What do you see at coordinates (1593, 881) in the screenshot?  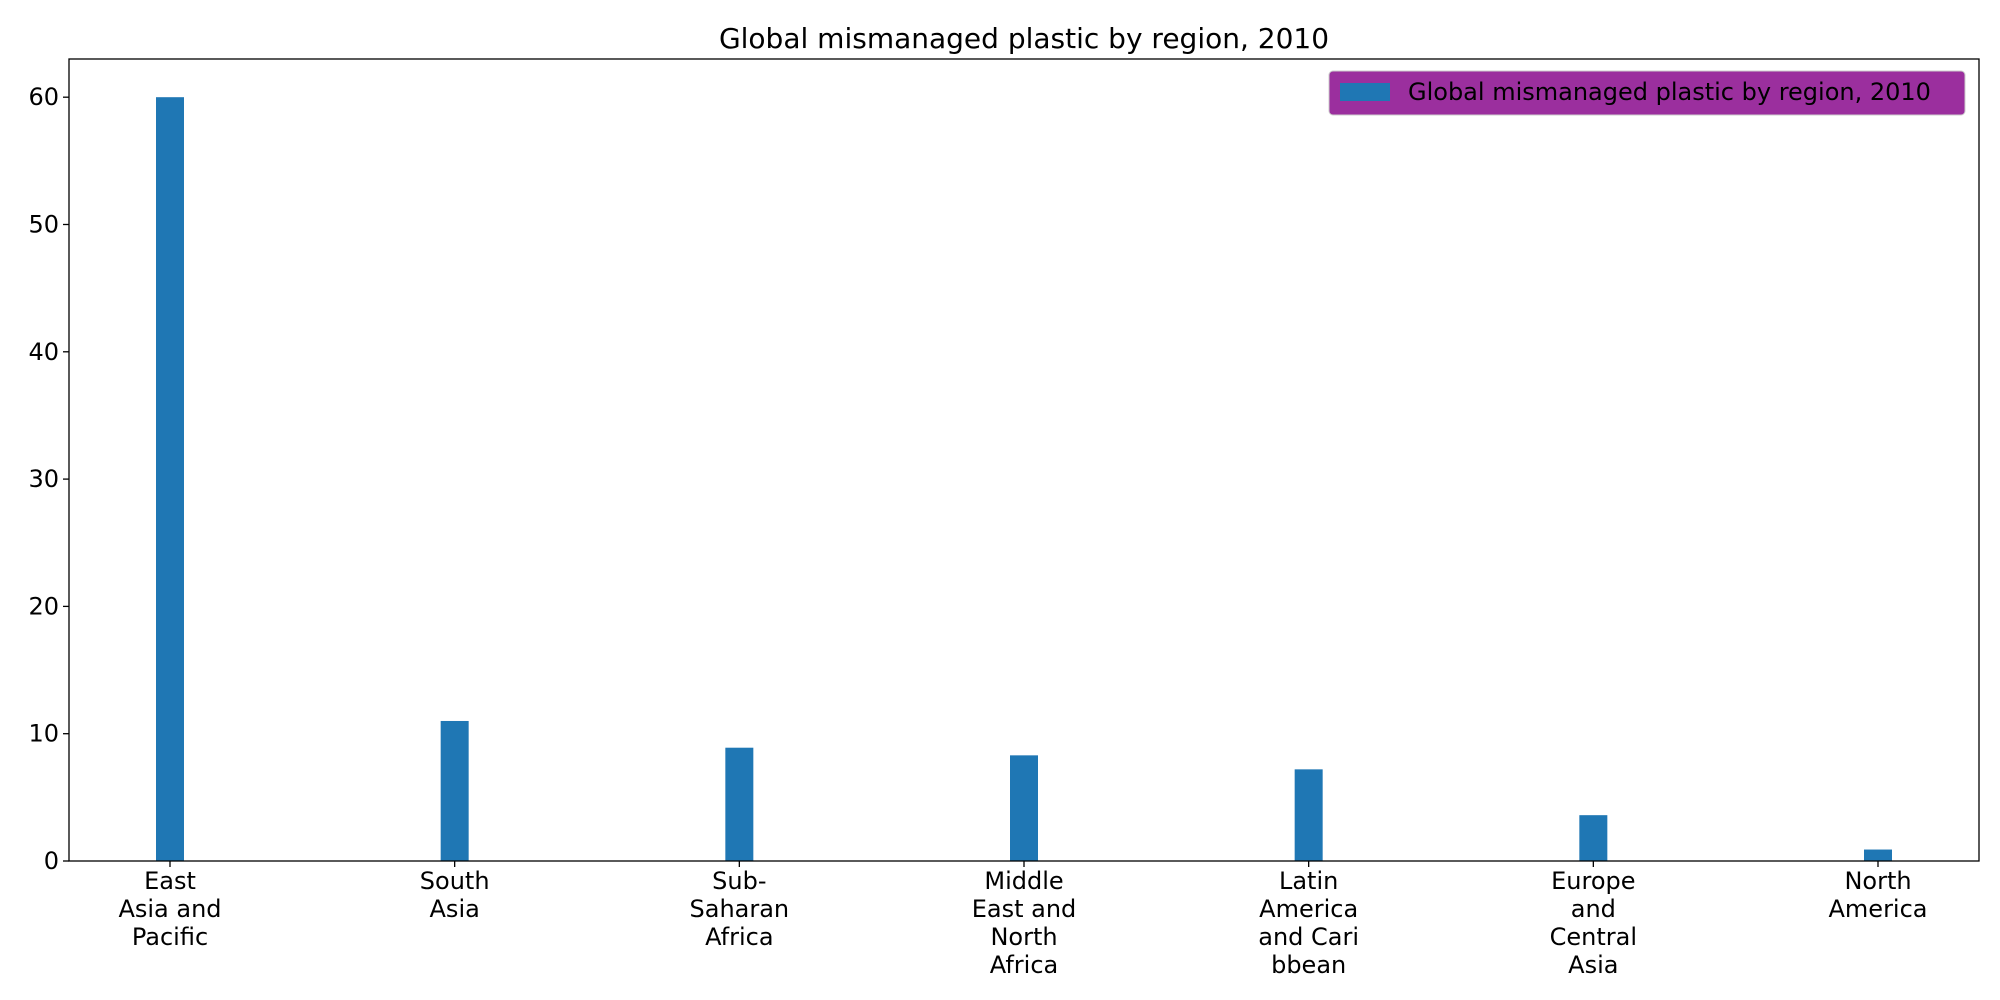 I see `x-tick-label-line: Europe` at bounding box center [1593, 881].